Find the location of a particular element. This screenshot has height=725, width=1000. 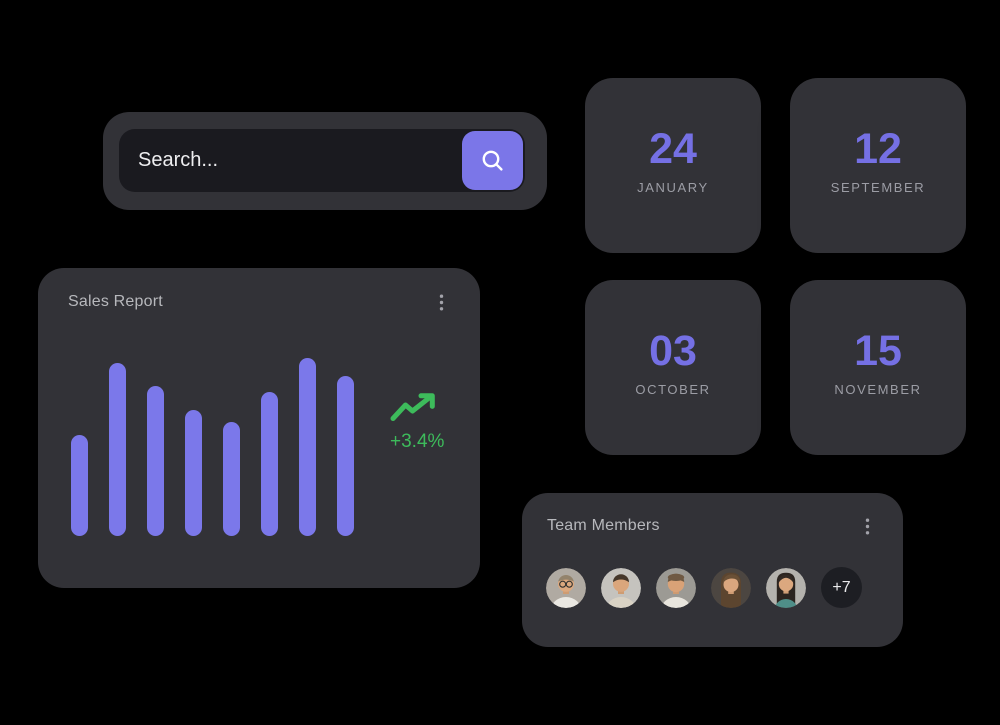

sales-menu-button is located at coordinates (441, 302).